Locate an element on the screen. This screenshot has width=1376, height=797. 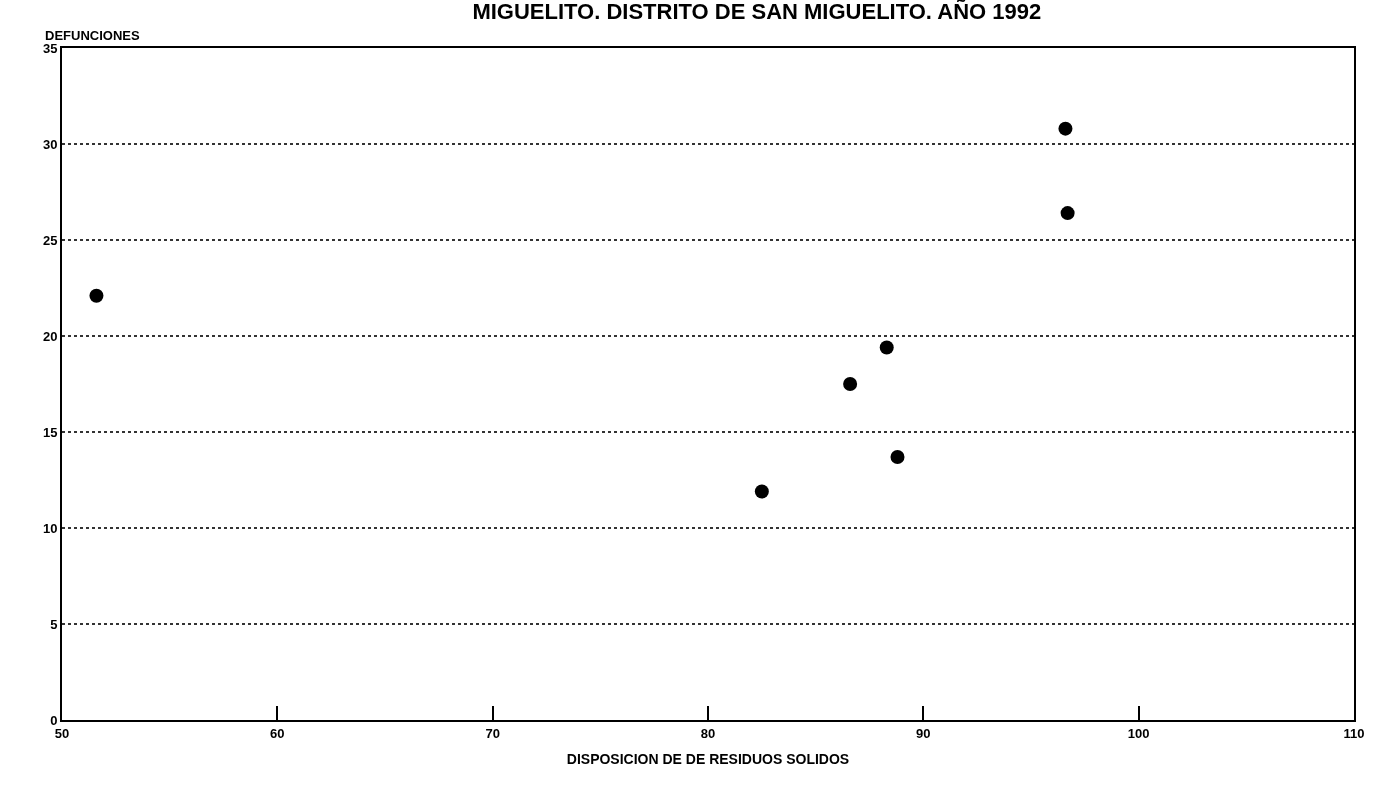
x-tick-label: 70 is located at coordinates (492, 733).